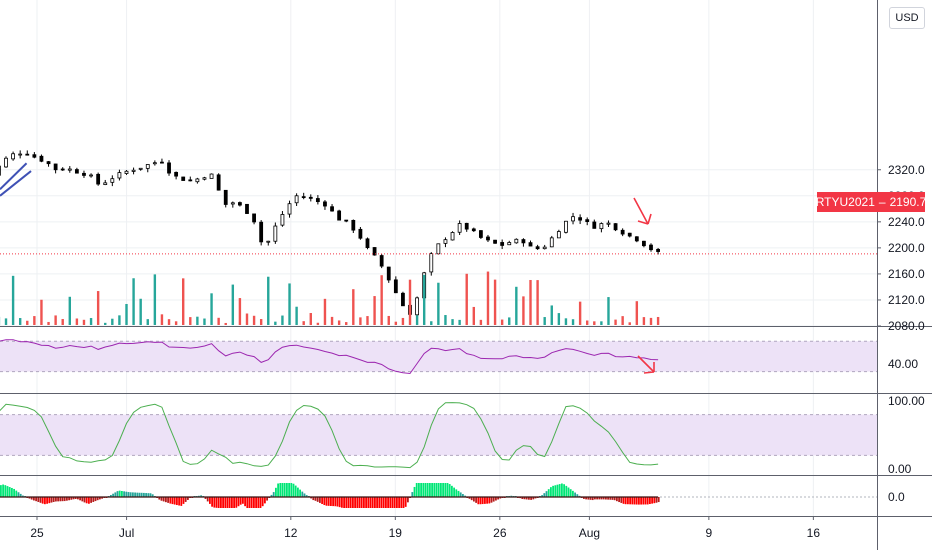 This screenshot has width=932, height=550. Describe the element at coordinates (291, 533) in the screenshot. I see `time-tick-2: 12` at that location.